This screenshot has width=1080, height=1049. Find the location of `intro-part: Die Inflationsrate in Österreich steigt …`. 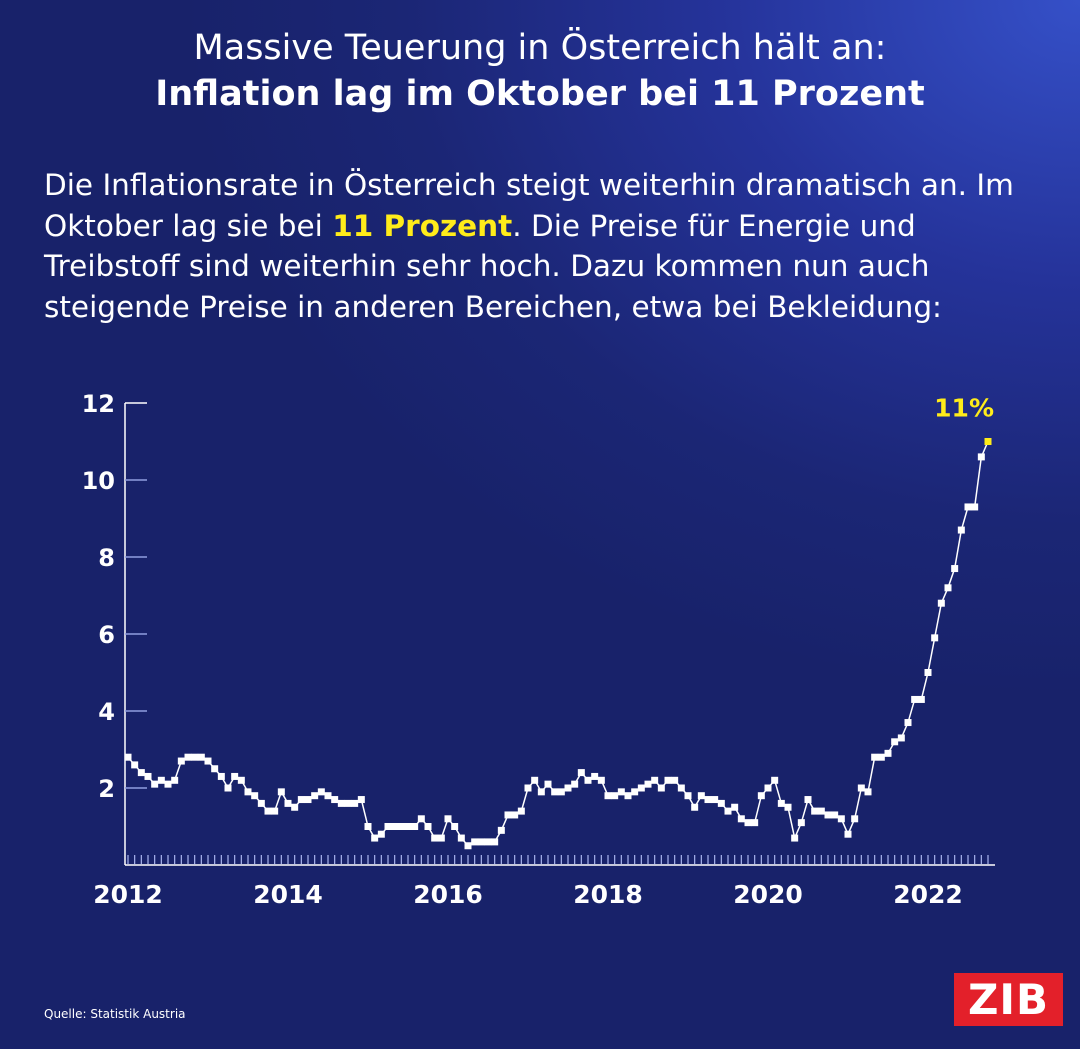

intro-part: Die Inflationsrate in Österreich steigt … is located at coordinates (529, 205).